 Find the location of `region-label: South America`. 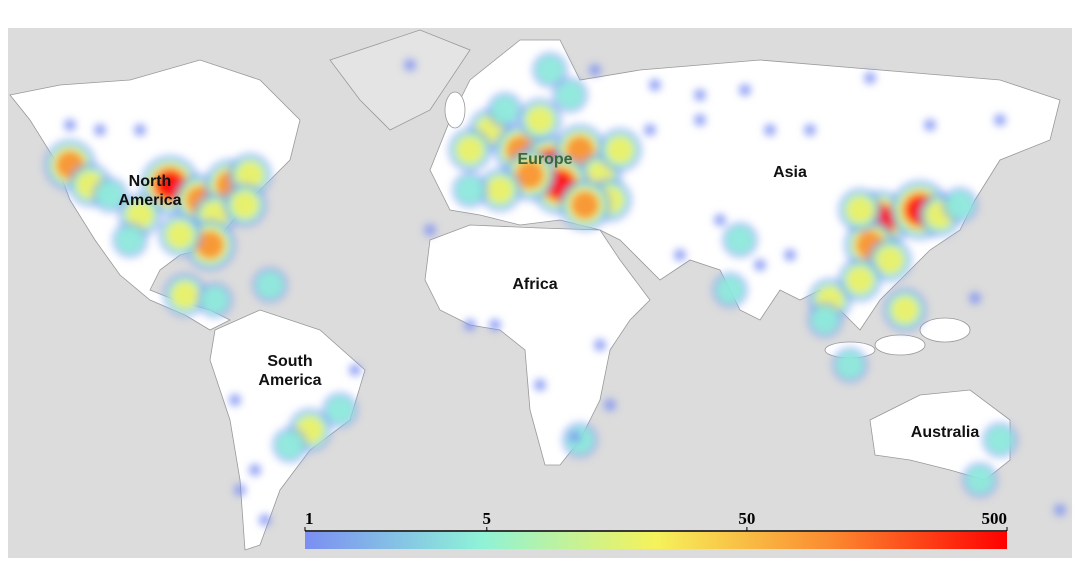

region-label: South America is located at coordinates (290, 371).